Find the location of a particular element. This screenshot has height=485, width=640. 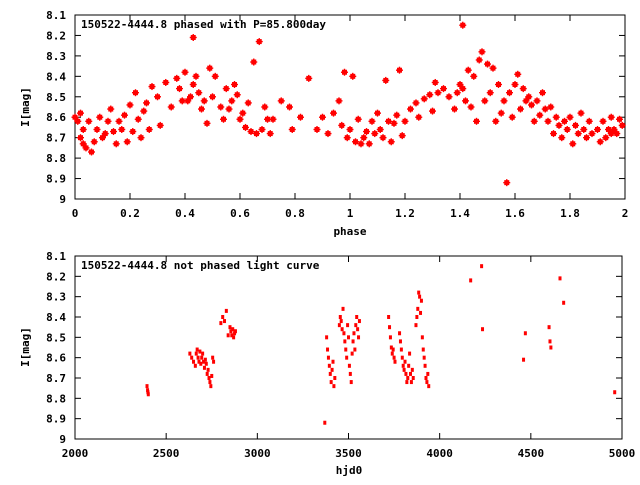

unphased-x-tick-label: 4500 is located at coordinates (531, 453).